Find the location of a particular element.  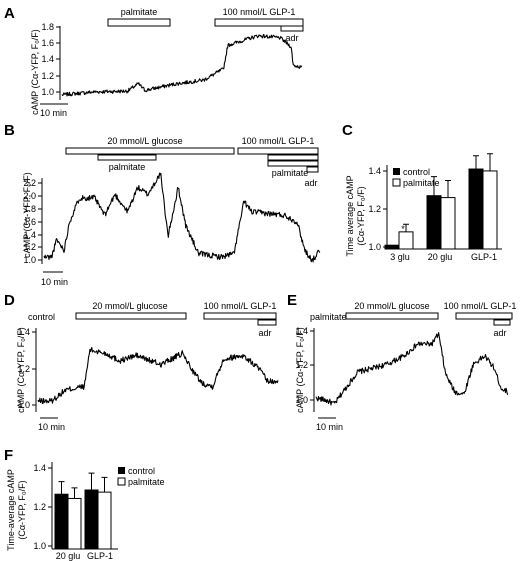

legend-f: control palmitate is located at coordinates (141, 476).